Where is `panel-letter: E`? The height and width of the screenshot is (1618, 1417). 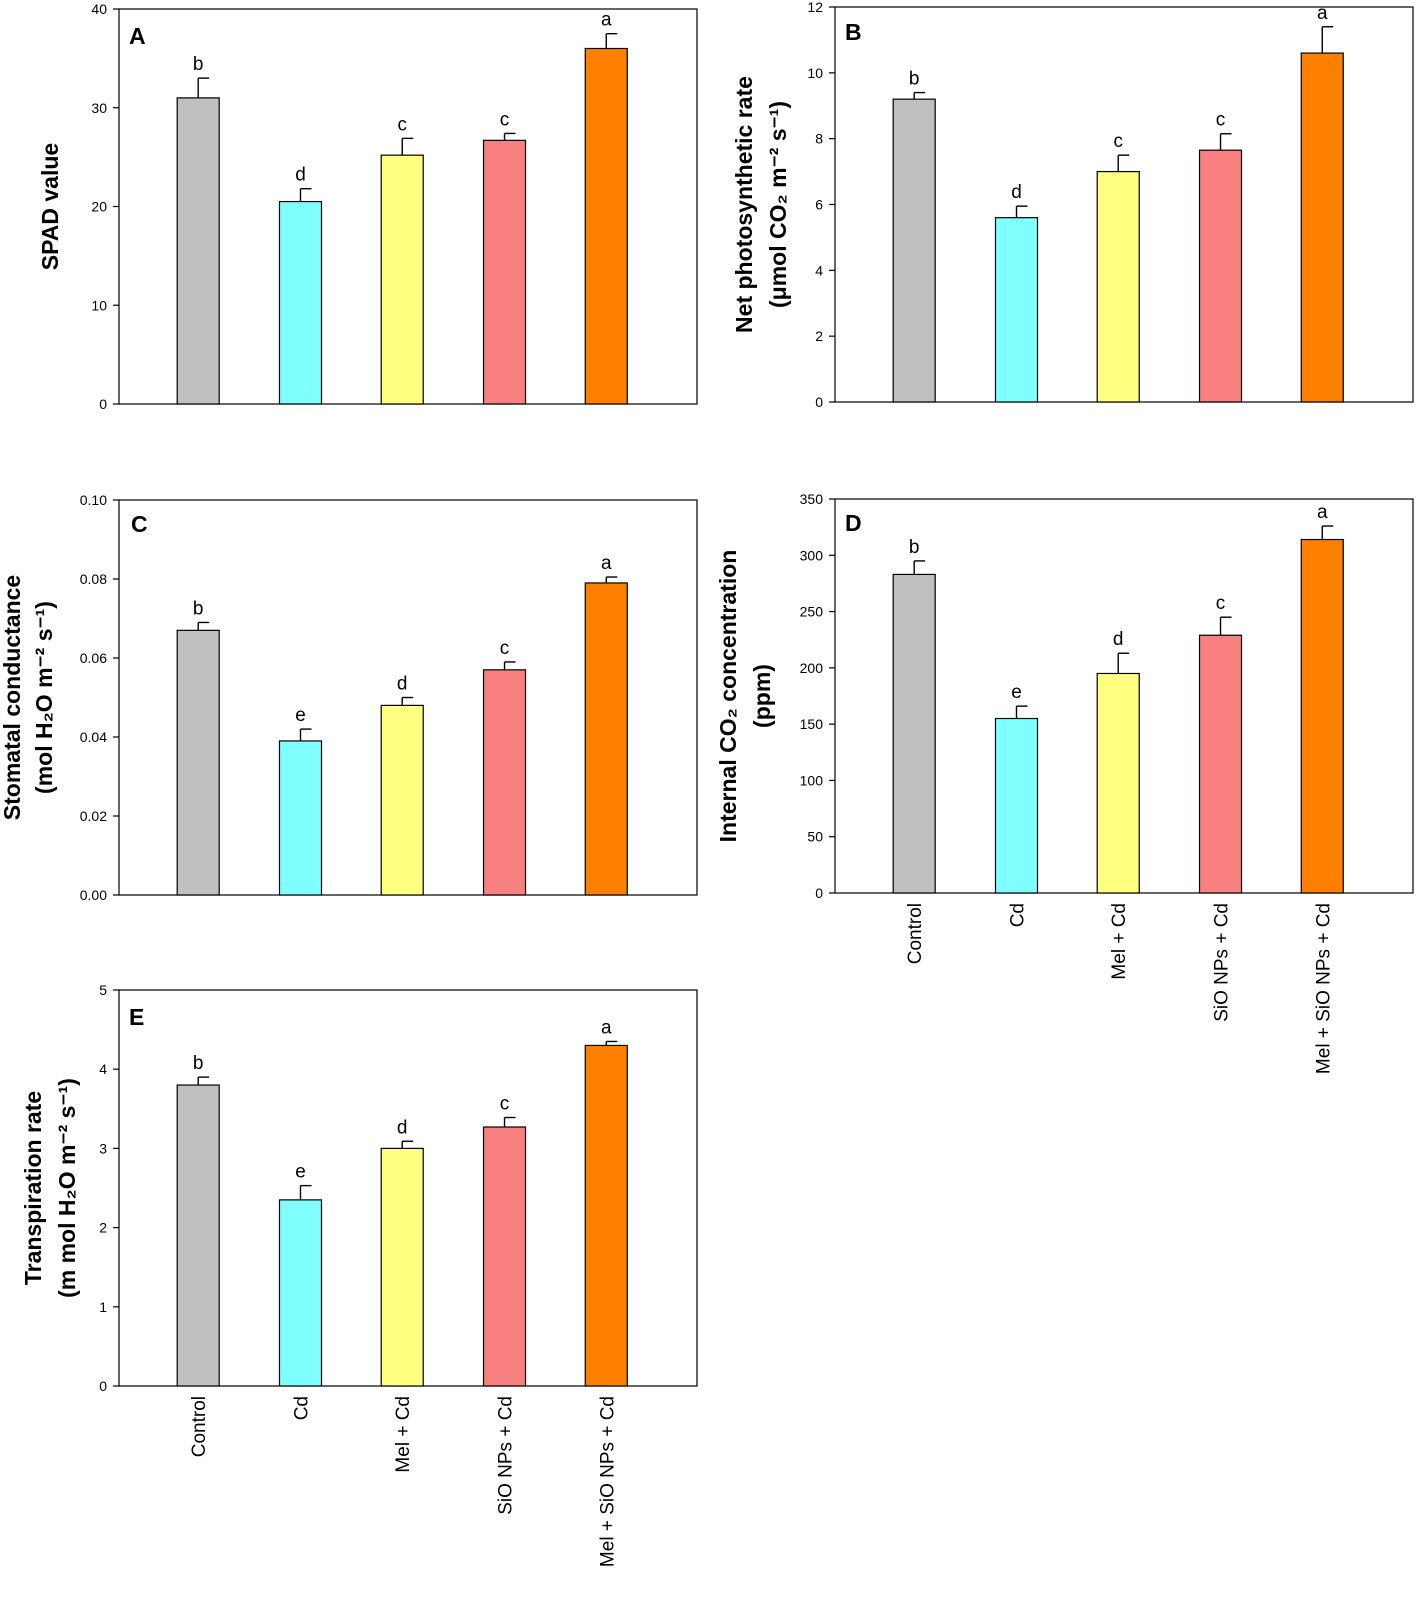
panel-letter: E is located at coordinates (136, 1017).